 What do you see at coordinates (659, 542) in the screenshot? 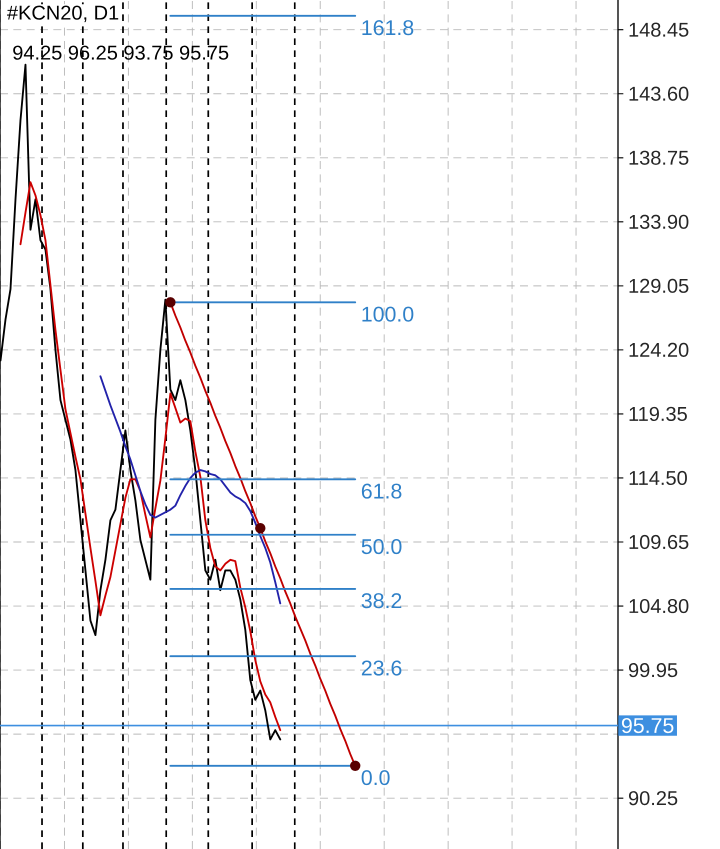
I see `y-tick-label: 109.65` at bounding box center [659, 542].